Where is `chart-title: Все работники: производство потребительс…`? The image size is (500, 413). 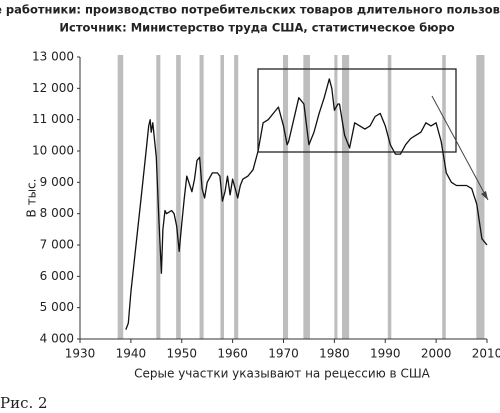 chart-title: Все работники: производство потребительс… is located at coordinates (250, 10).